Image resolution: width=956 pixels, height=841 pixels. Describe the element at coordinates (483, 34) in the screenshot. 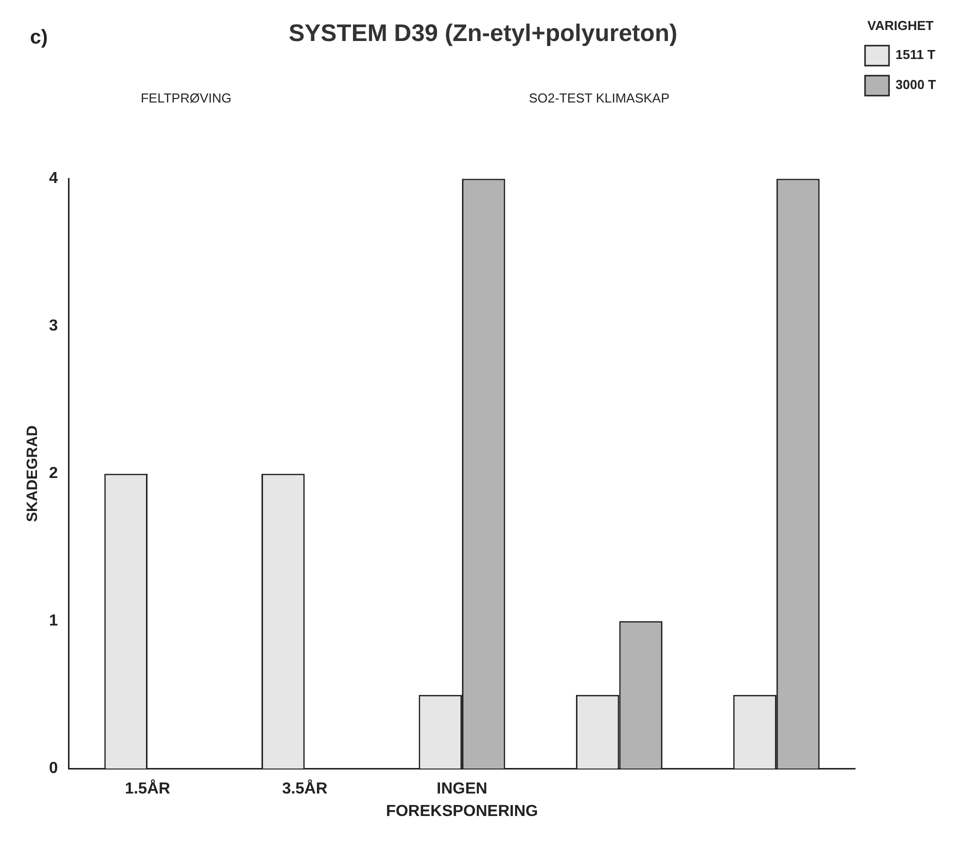

I see `chart-title: SYSTEM D39 (Zn-etyl+polyureton)` at that location.